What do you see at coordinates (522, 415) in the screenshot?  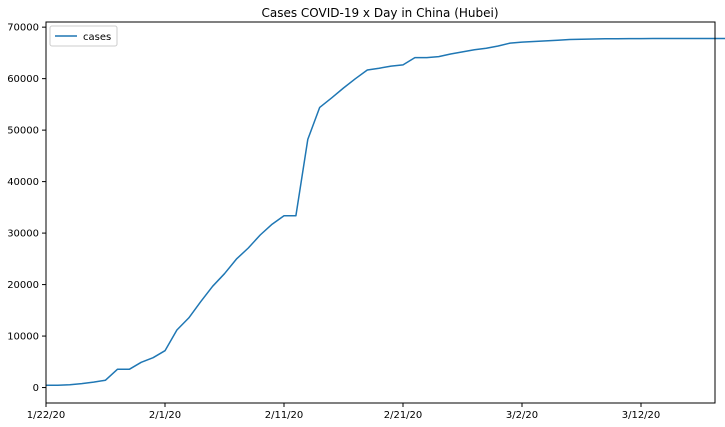 I see `x-tick-label: 3/2/20` at bounding box center [522, 415].